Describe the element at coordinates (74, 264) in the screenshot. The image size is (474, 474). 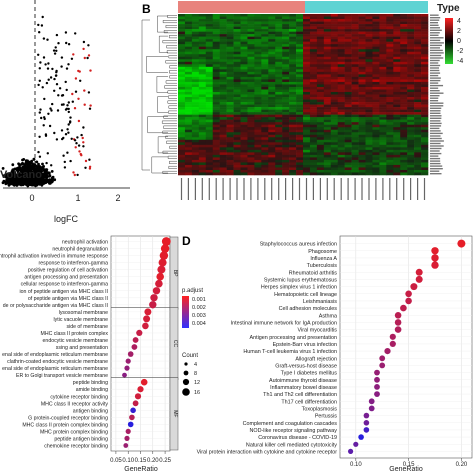
I see `go-term-label: response to interferon-gamma` at that location.